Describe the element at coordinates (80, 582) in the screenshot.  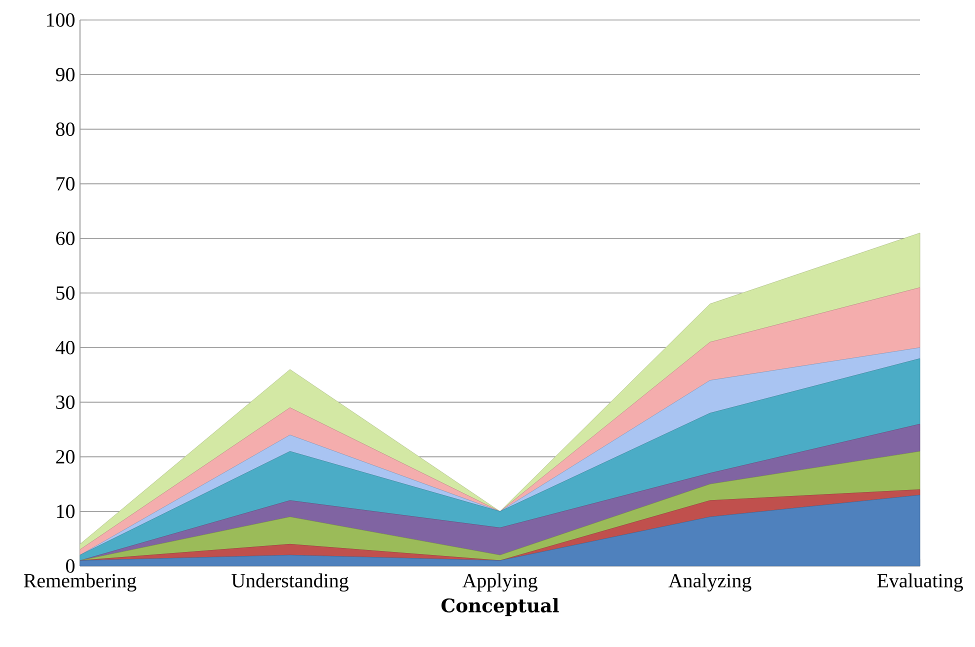
I see `x-tick-label: Remembering` at that location.